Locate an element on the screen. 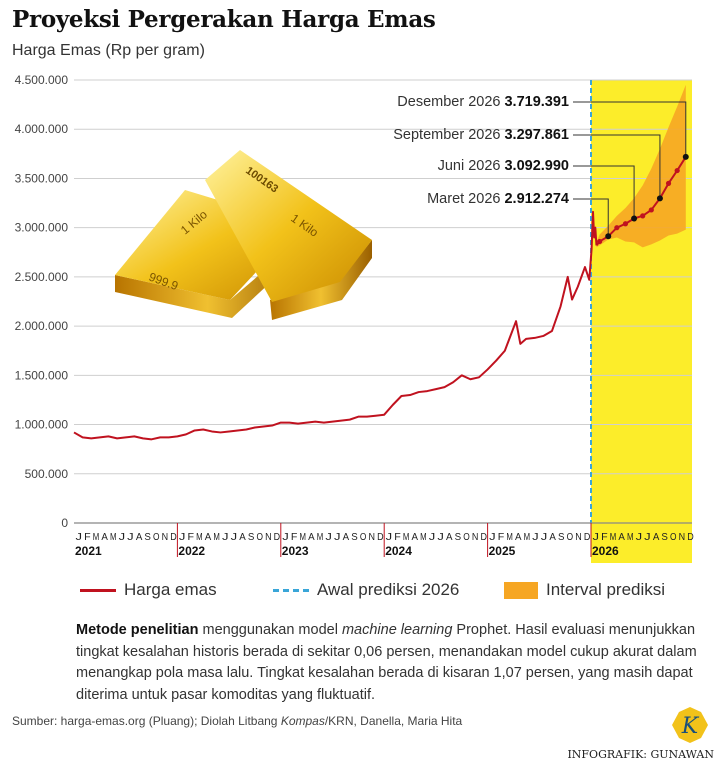  annotation-period: Desember 2026 is located at coordinates (450, 102).